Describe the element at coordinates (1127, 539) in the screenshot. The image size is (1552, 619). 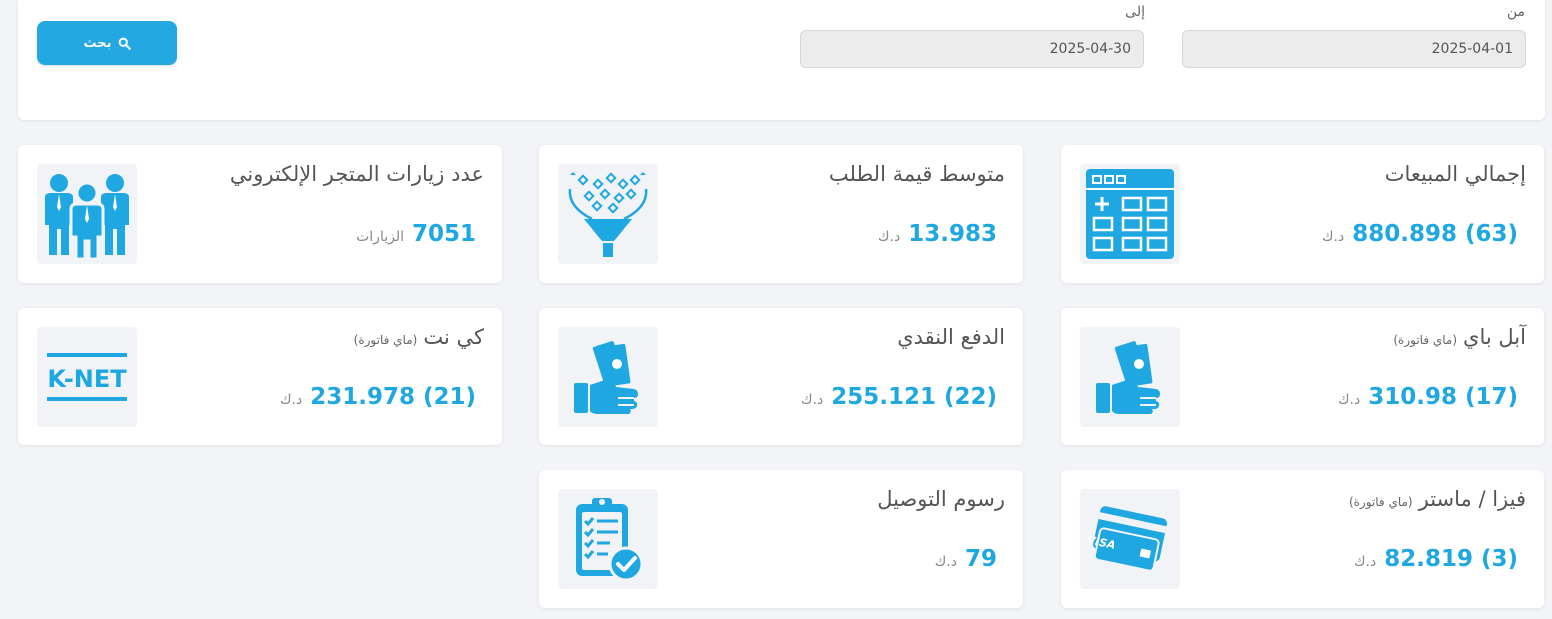
I see `credit-card-icon: VISA` at that location.